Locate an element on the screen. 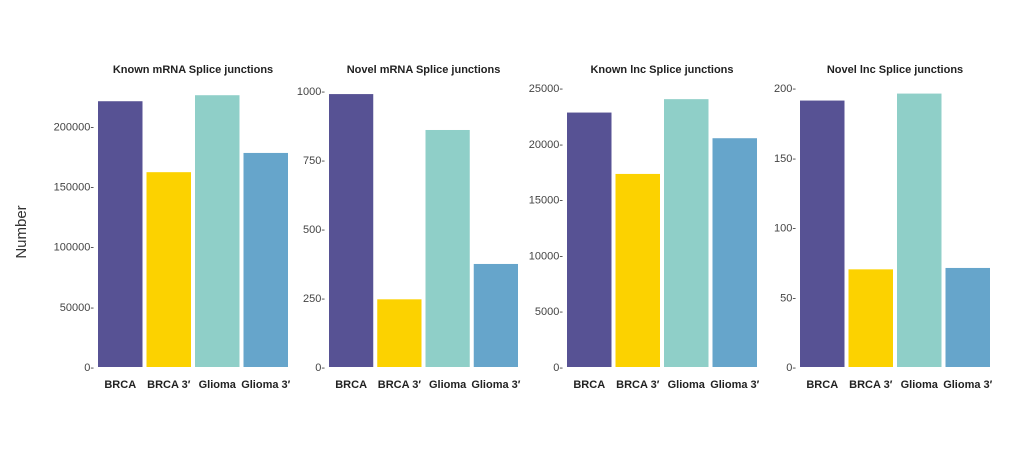  y-tick-label: 100000- is located at coordinates (74, 248).